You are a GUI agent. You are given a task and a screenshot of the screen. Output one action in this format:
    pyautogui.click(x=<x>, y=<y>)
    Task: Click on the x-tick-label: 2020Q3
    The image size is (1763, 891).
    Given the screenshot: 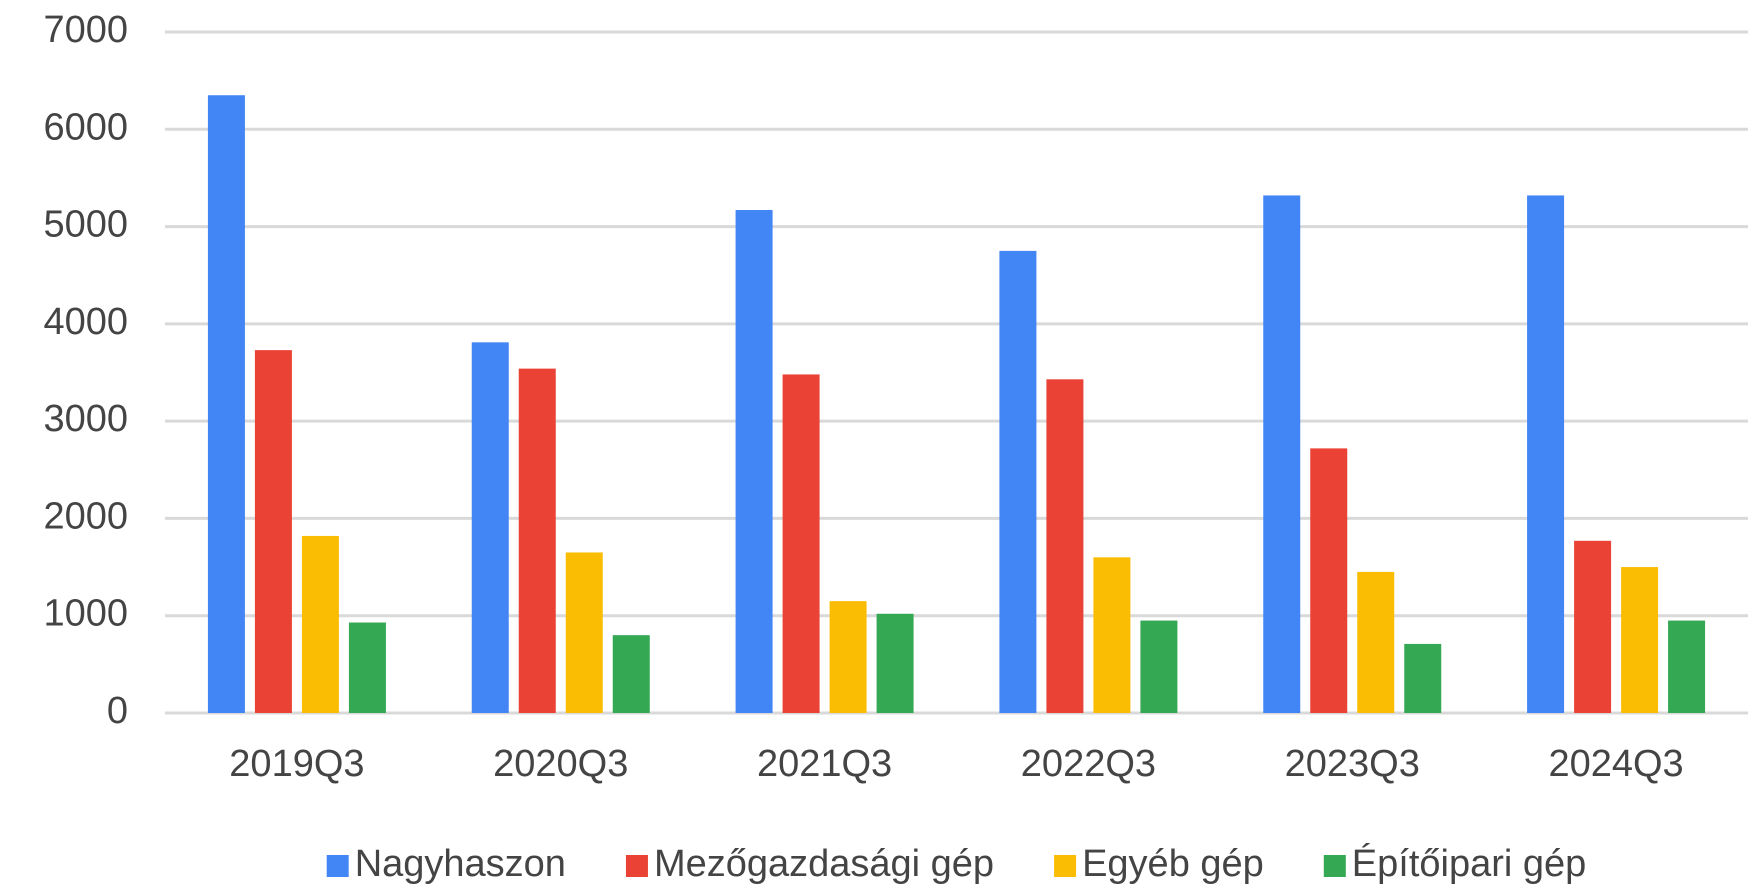 What is the action you would take?
    pyautogui.click(x=560, y=764)
    